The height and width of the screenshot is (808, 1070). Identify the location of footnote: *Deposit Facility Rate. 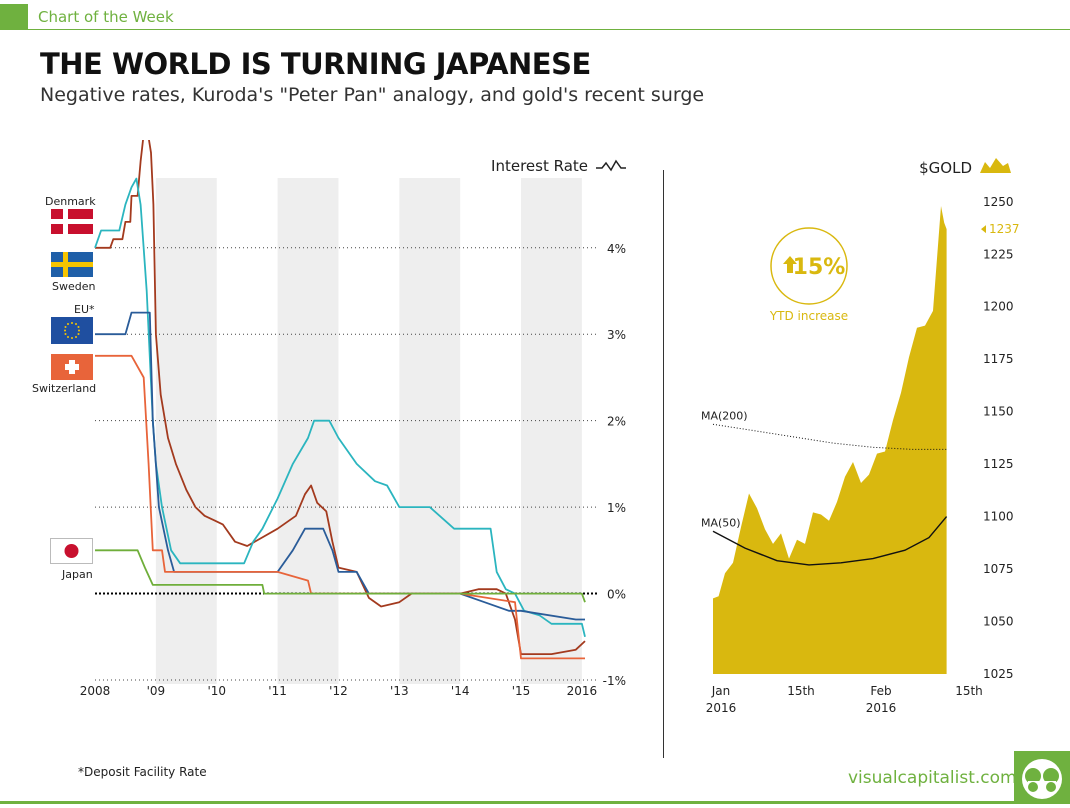
(142, 772).